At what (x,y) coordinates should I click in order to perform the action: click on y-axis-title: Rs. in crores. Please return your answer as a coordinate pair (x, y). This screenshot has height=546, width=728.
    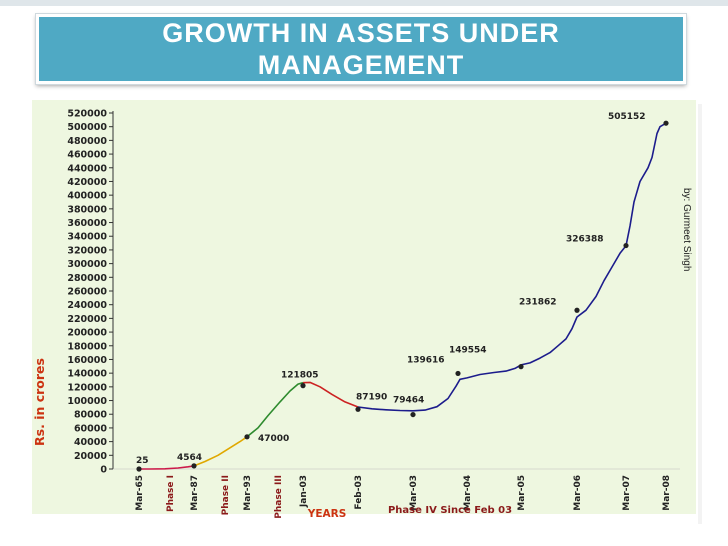
    Looking at the image, I should click on (39, 402).